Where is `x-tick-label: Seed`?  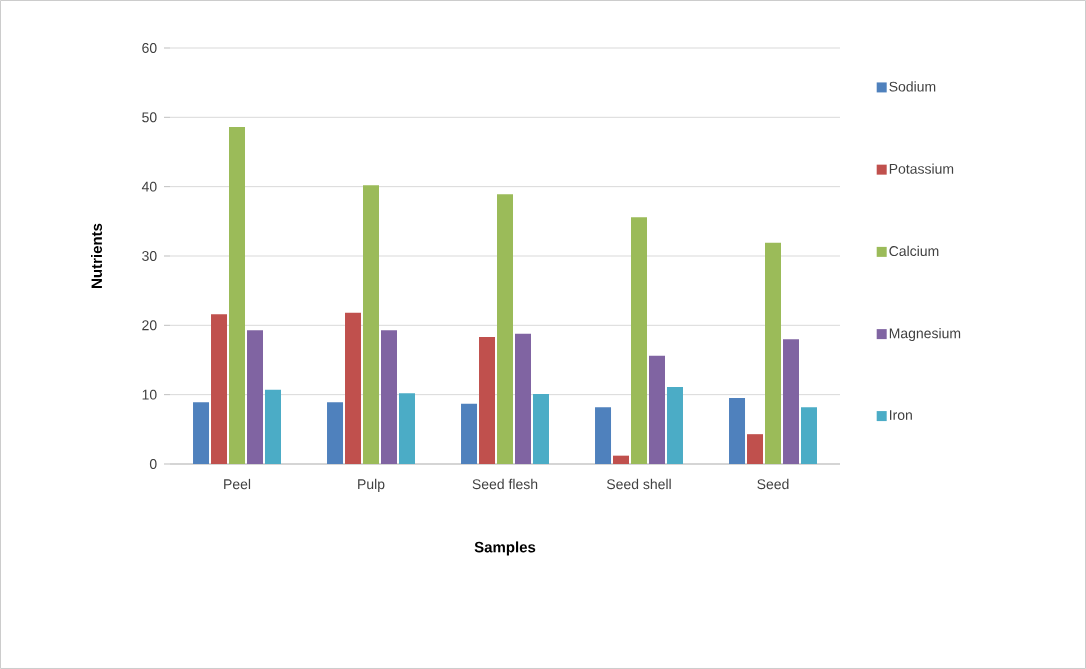
x-tick-label: Seed is located at coordinates (773, 484).